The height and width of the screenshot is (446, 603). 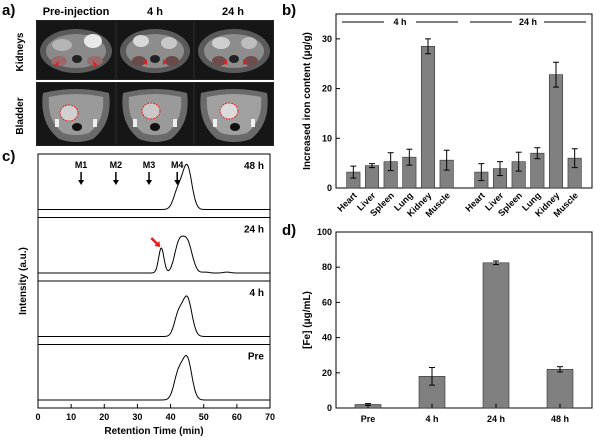 What do you see at coordinates (232, 12) in the screenshot?
I see `col-header-24h: 24 h` at bounding box center [232, 12].